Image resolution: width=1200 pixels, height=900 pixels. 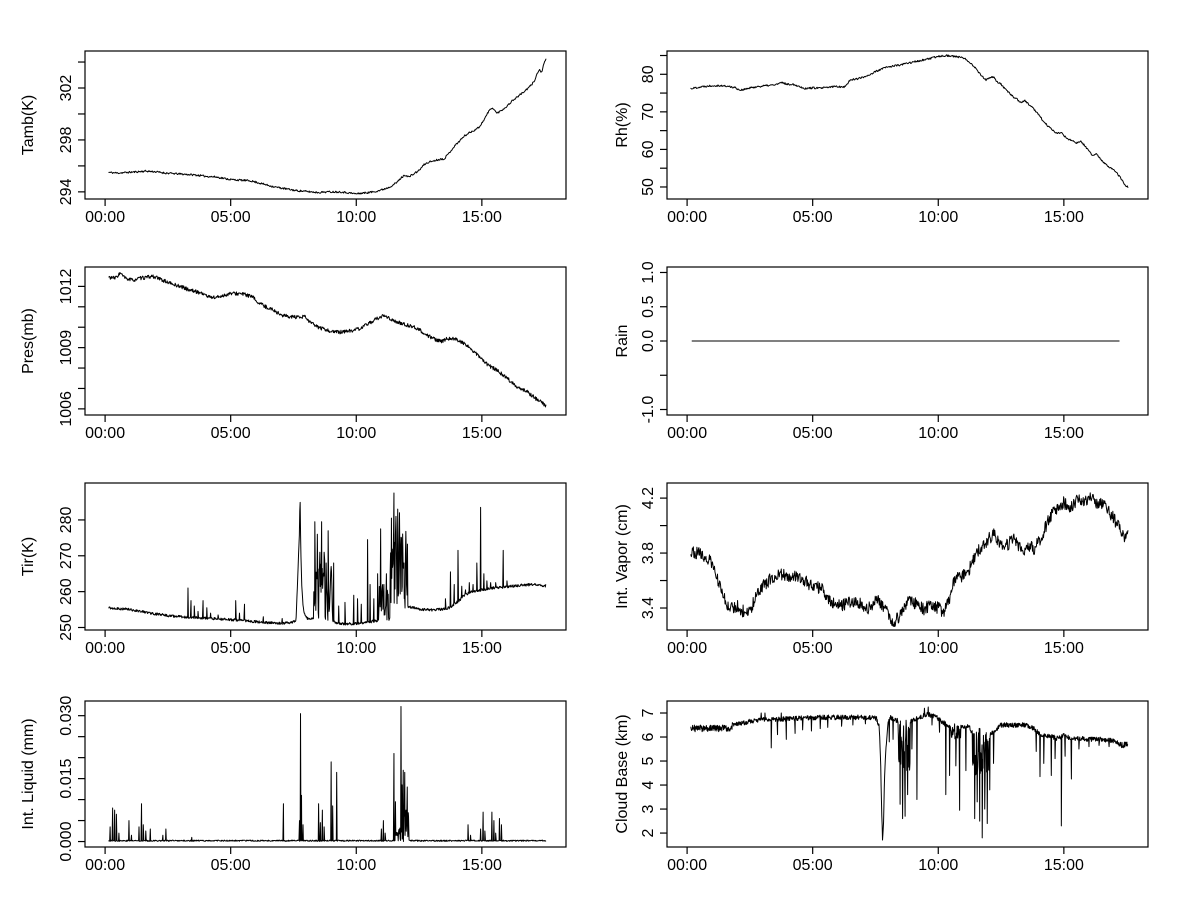 I want to click on rh-plot: 00:00 05:00 10:00 15:00 50 60 70 80 Rh(%), so click(x=881, y=137).